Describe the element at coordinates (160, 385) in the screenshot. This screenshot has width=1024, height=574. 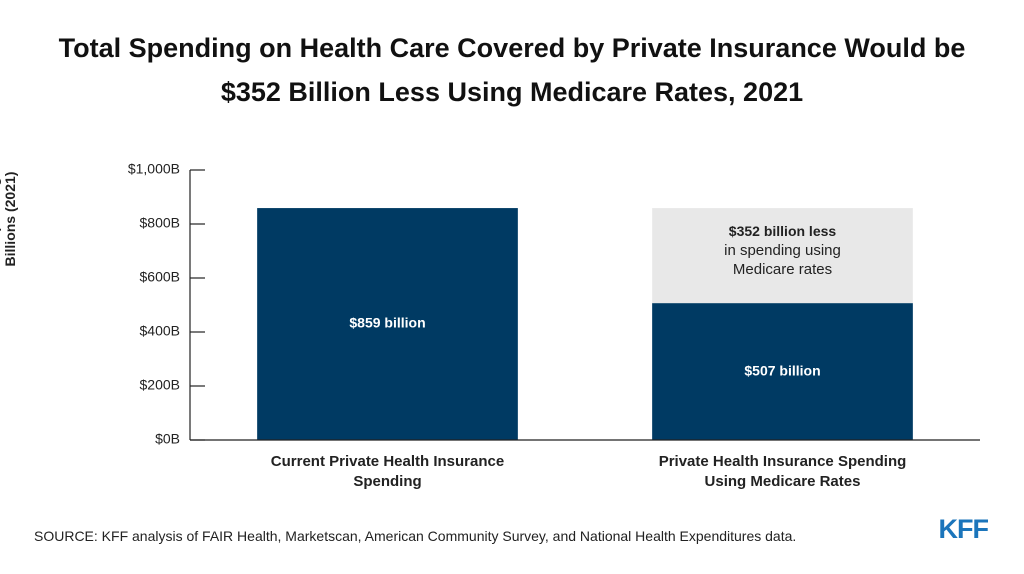
I see `y-tick-label: $200B` at that location.